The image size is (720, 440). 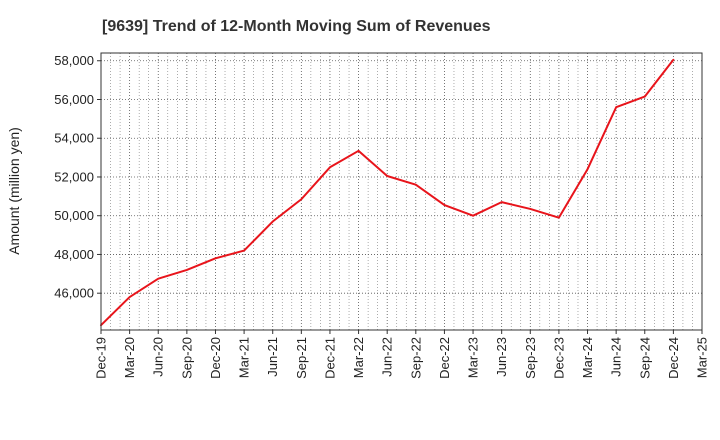 I want to click on y-tick-label: 56,000, so click(x=74, y=99).